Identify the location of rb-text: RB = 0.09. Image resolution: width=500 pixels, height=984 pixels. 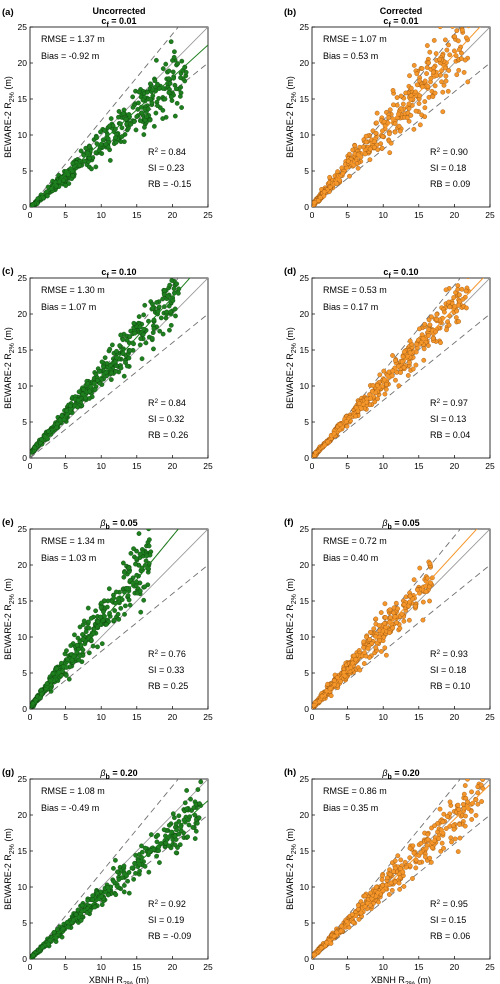
(450, 184).